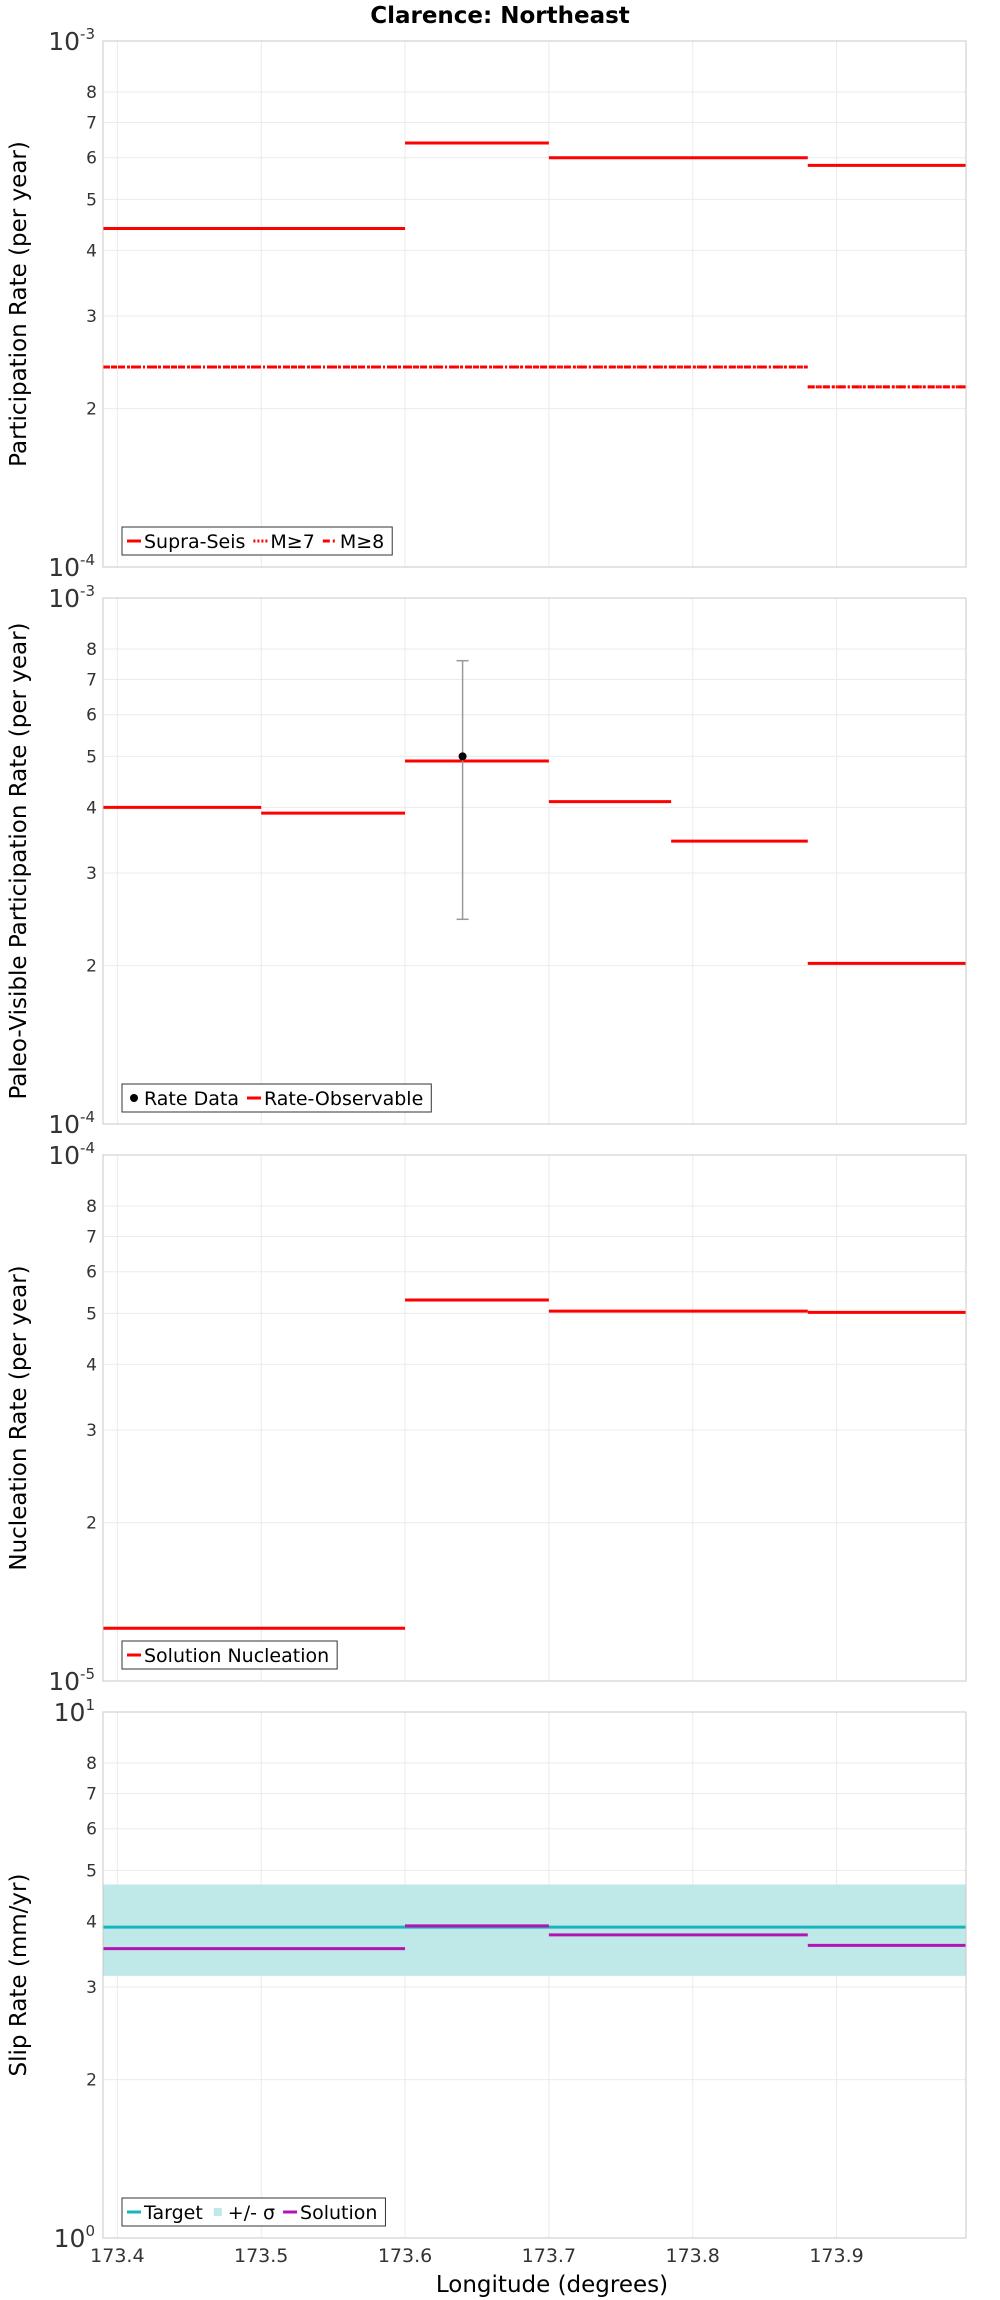 This screenshot has height=2300, width=1000. Describe the element at coordinates (74, 1711) in the screenshot. I see `y-tick-label-top: 10¹` at that location.